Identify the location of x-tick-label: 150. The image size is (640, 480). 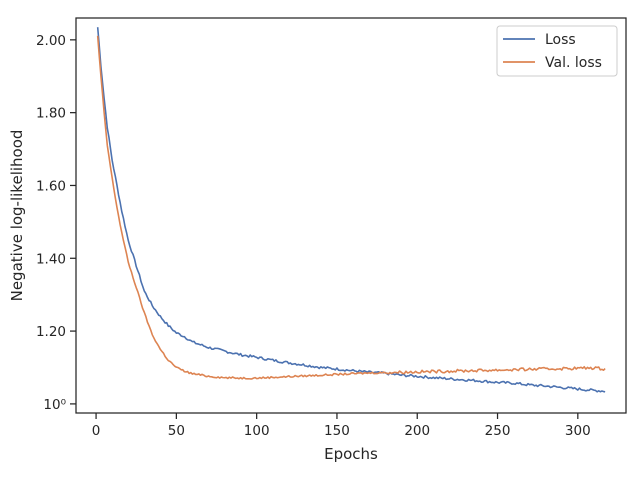
(337, 431).